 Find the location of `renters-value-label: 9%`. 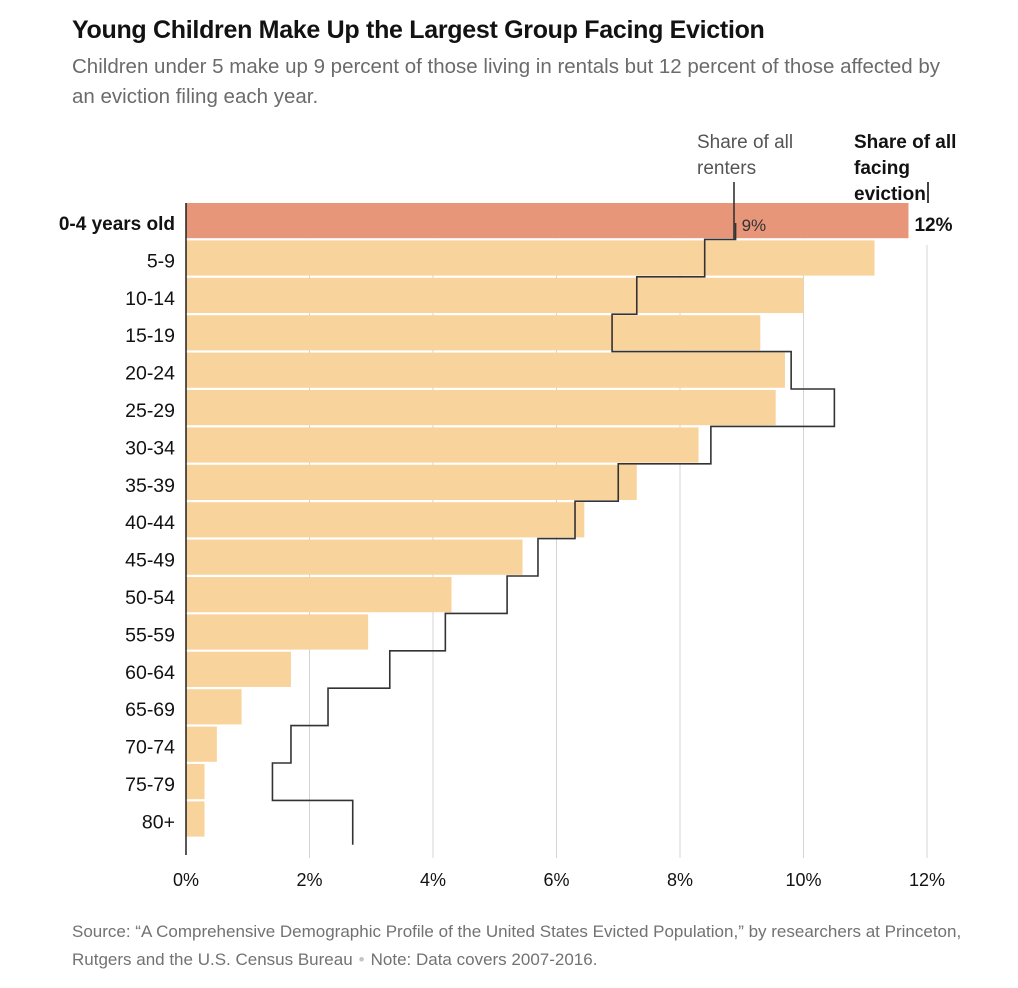

renters-value-label: 9% is located at coordinates (754, 225).